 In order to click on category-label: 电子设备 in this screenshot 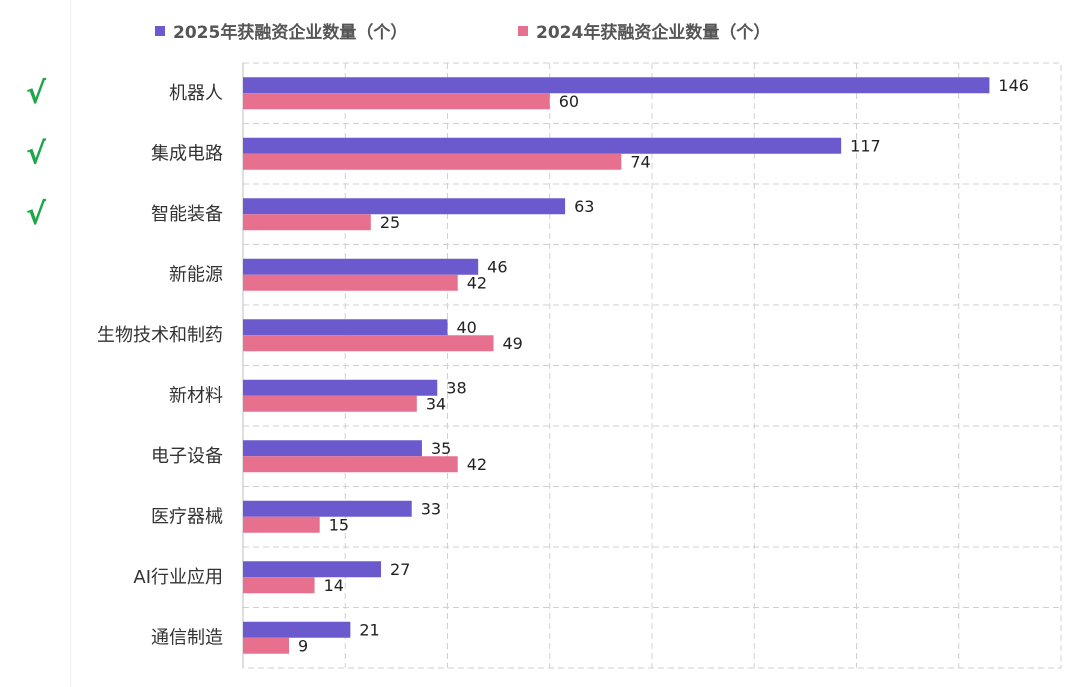, I will do `click(187, 456)`.